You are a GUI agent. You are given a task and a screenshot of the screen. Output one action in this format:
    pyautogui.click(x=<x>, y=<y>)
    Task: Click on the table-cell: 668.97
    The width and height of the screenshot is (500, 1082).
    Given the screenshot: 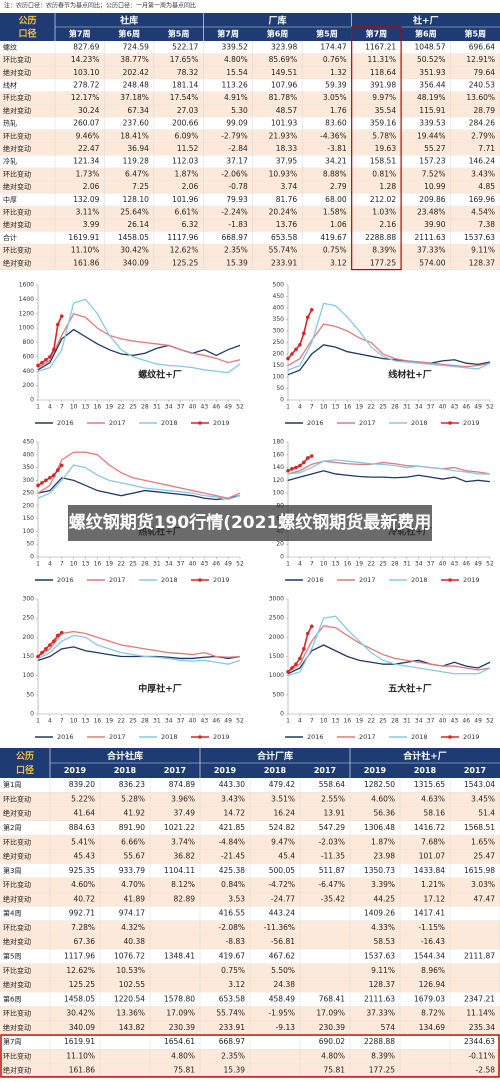 What is the action you would take?
    pyautogui.click(x=232, y=1041)
    